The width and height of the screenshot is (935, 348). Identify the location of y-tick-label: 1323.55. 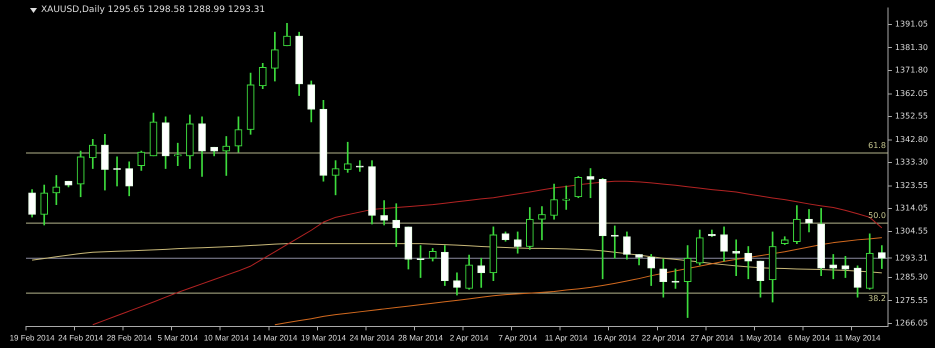
(911, 185).